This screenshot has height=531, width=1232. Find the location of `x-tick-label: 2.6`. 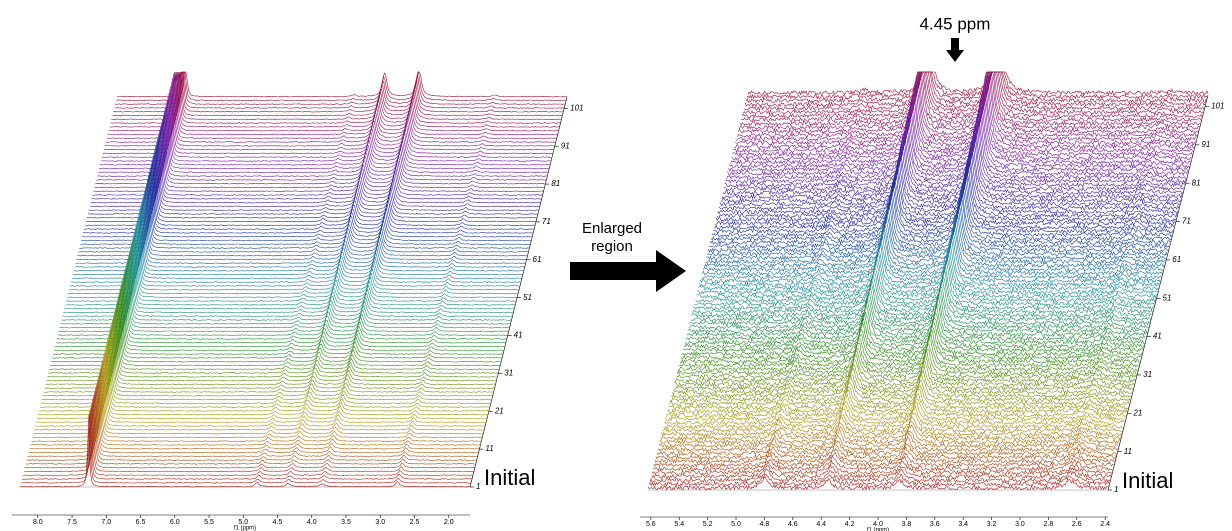

x-tick-label: 2.6 is located at coordinates (1077, 524).